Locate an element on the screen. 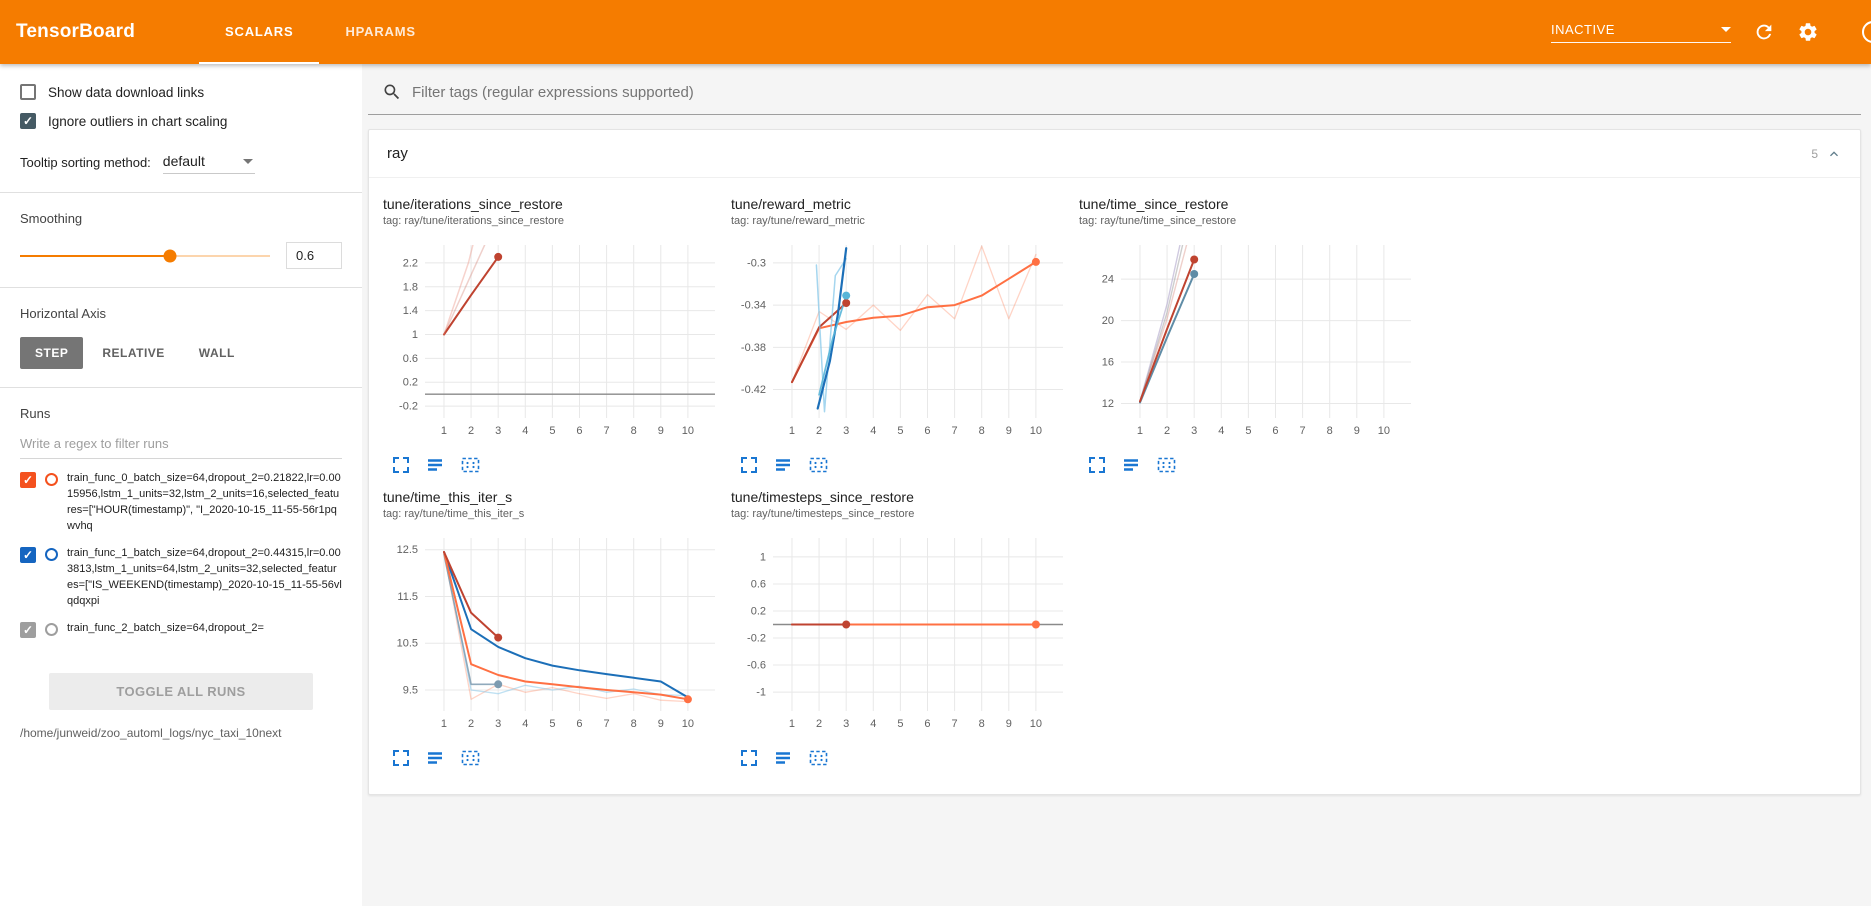 The width and height of the screenshot is (1871, 906). tag-group-header: ray 5 is located at coordinates (1114, 154).